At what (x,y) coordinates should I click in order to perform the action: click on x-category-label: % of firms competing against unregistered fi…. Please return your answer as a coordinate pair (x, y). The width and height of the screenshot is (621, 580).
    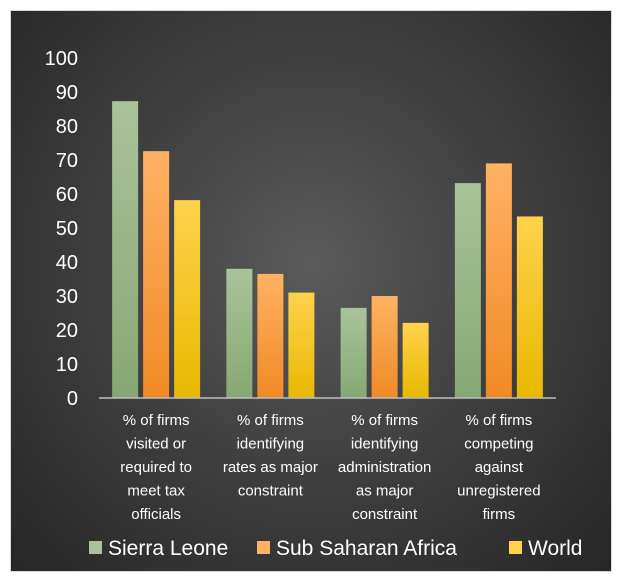
    Looking at the image, I should click on (498, 467).